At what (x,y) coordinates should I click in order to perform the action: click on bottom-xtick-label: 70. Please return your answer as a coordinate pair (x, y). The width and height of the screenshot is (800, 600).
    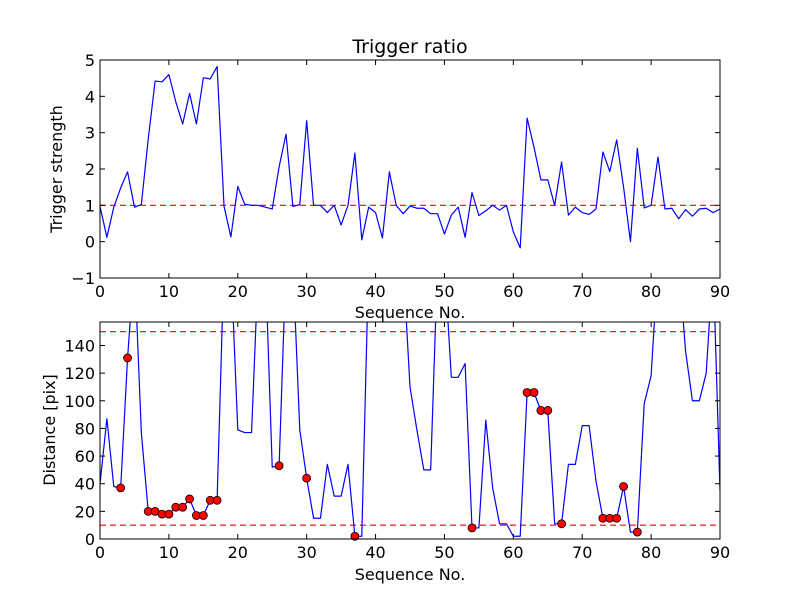
    Looking at the image, I should click on (582, 552).